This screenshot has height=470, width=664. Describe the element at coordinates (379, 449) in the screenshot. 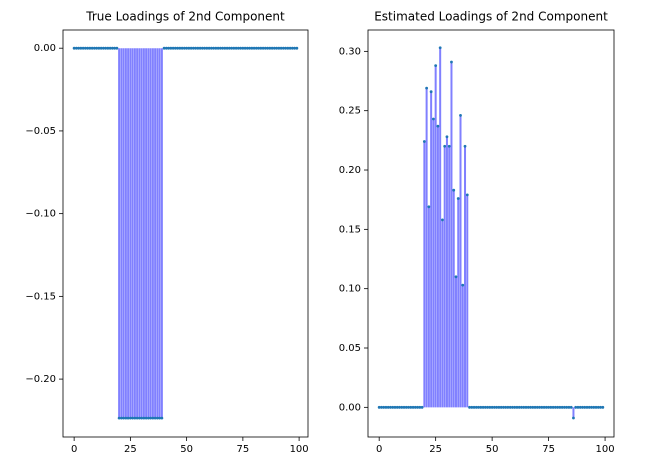

I see `x-tick-label: 0` at that location.